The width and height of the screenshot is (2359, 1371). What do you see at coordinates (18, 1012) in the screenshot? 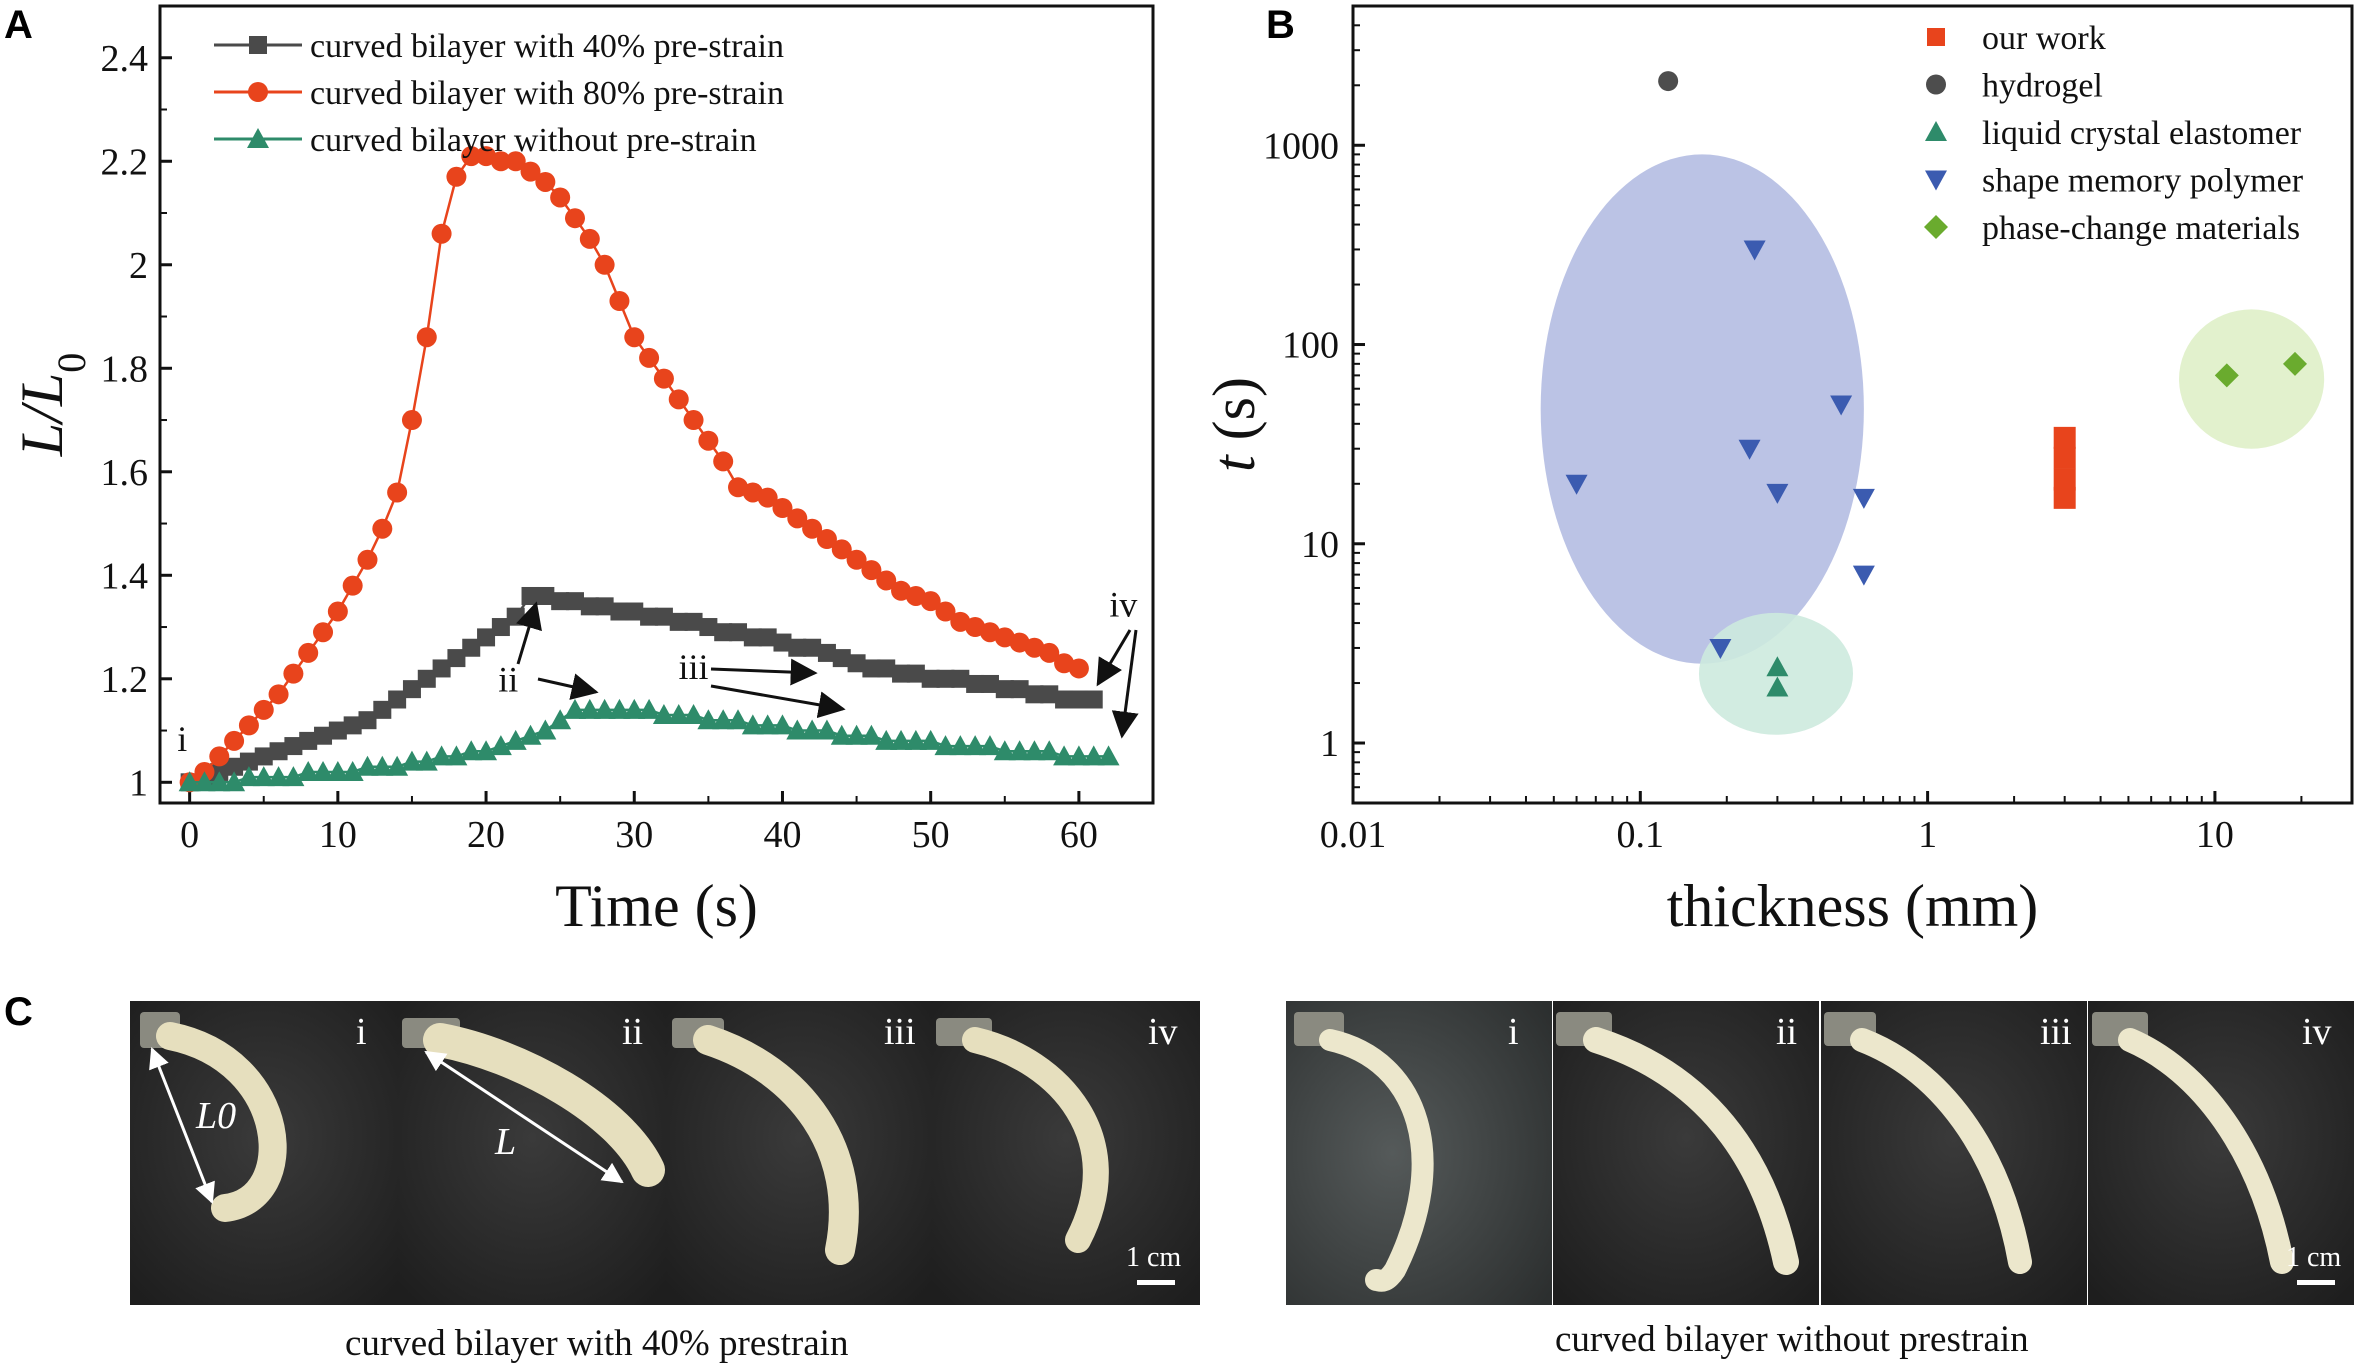
I see `panel-label-c: C` at bounding box center [18, 1012].